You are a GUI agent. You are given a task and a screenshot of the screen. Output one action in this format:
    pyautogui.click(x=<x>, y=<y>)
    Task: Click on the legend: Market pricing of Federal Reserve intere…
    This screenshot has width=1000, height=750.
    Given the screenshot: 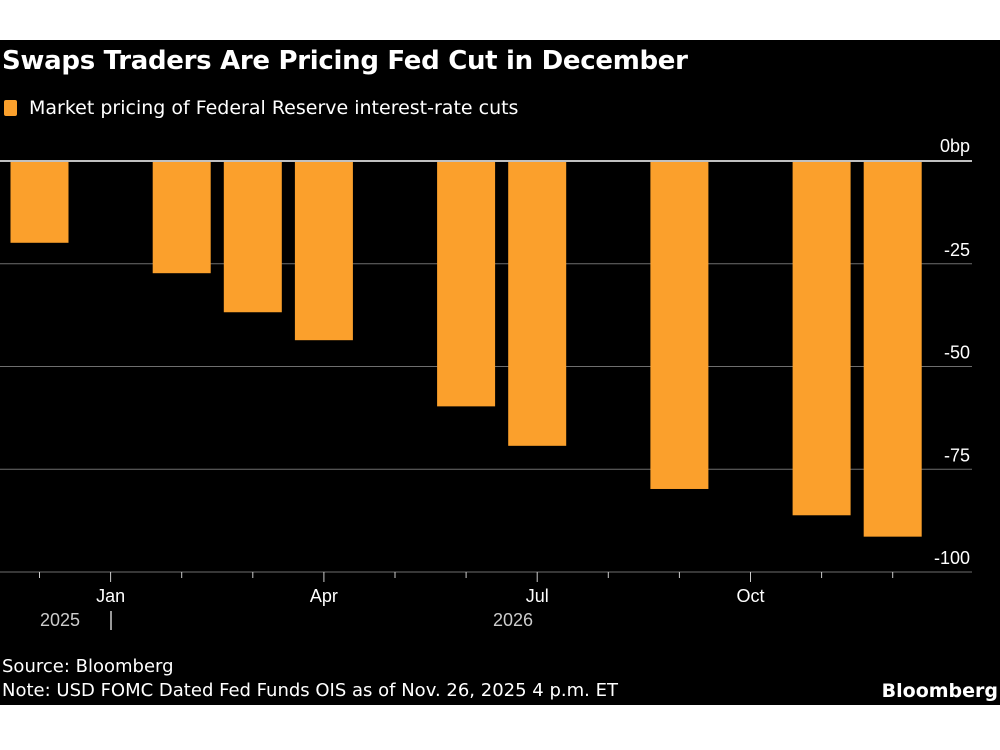 What is the action you would take?
    pyautogui.click(x=261, y=108)
    